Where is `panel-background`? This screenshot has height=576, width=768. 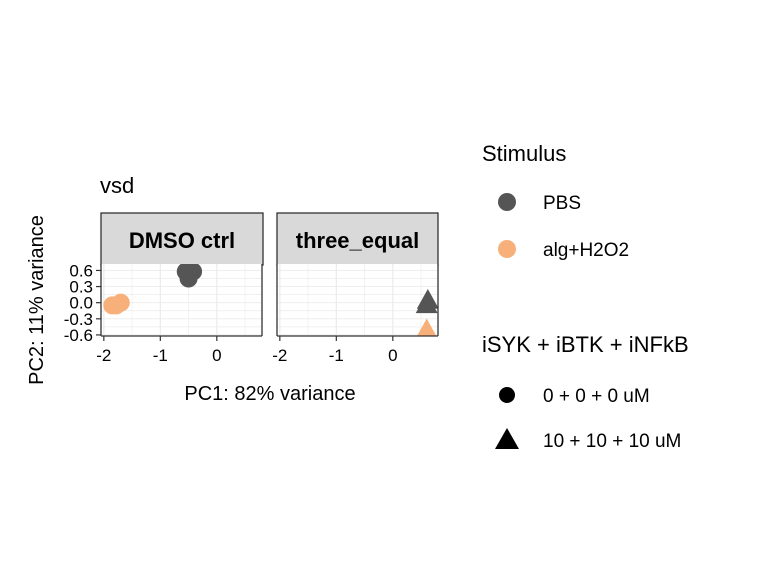
panel-background is located at coordinates (357, 300).